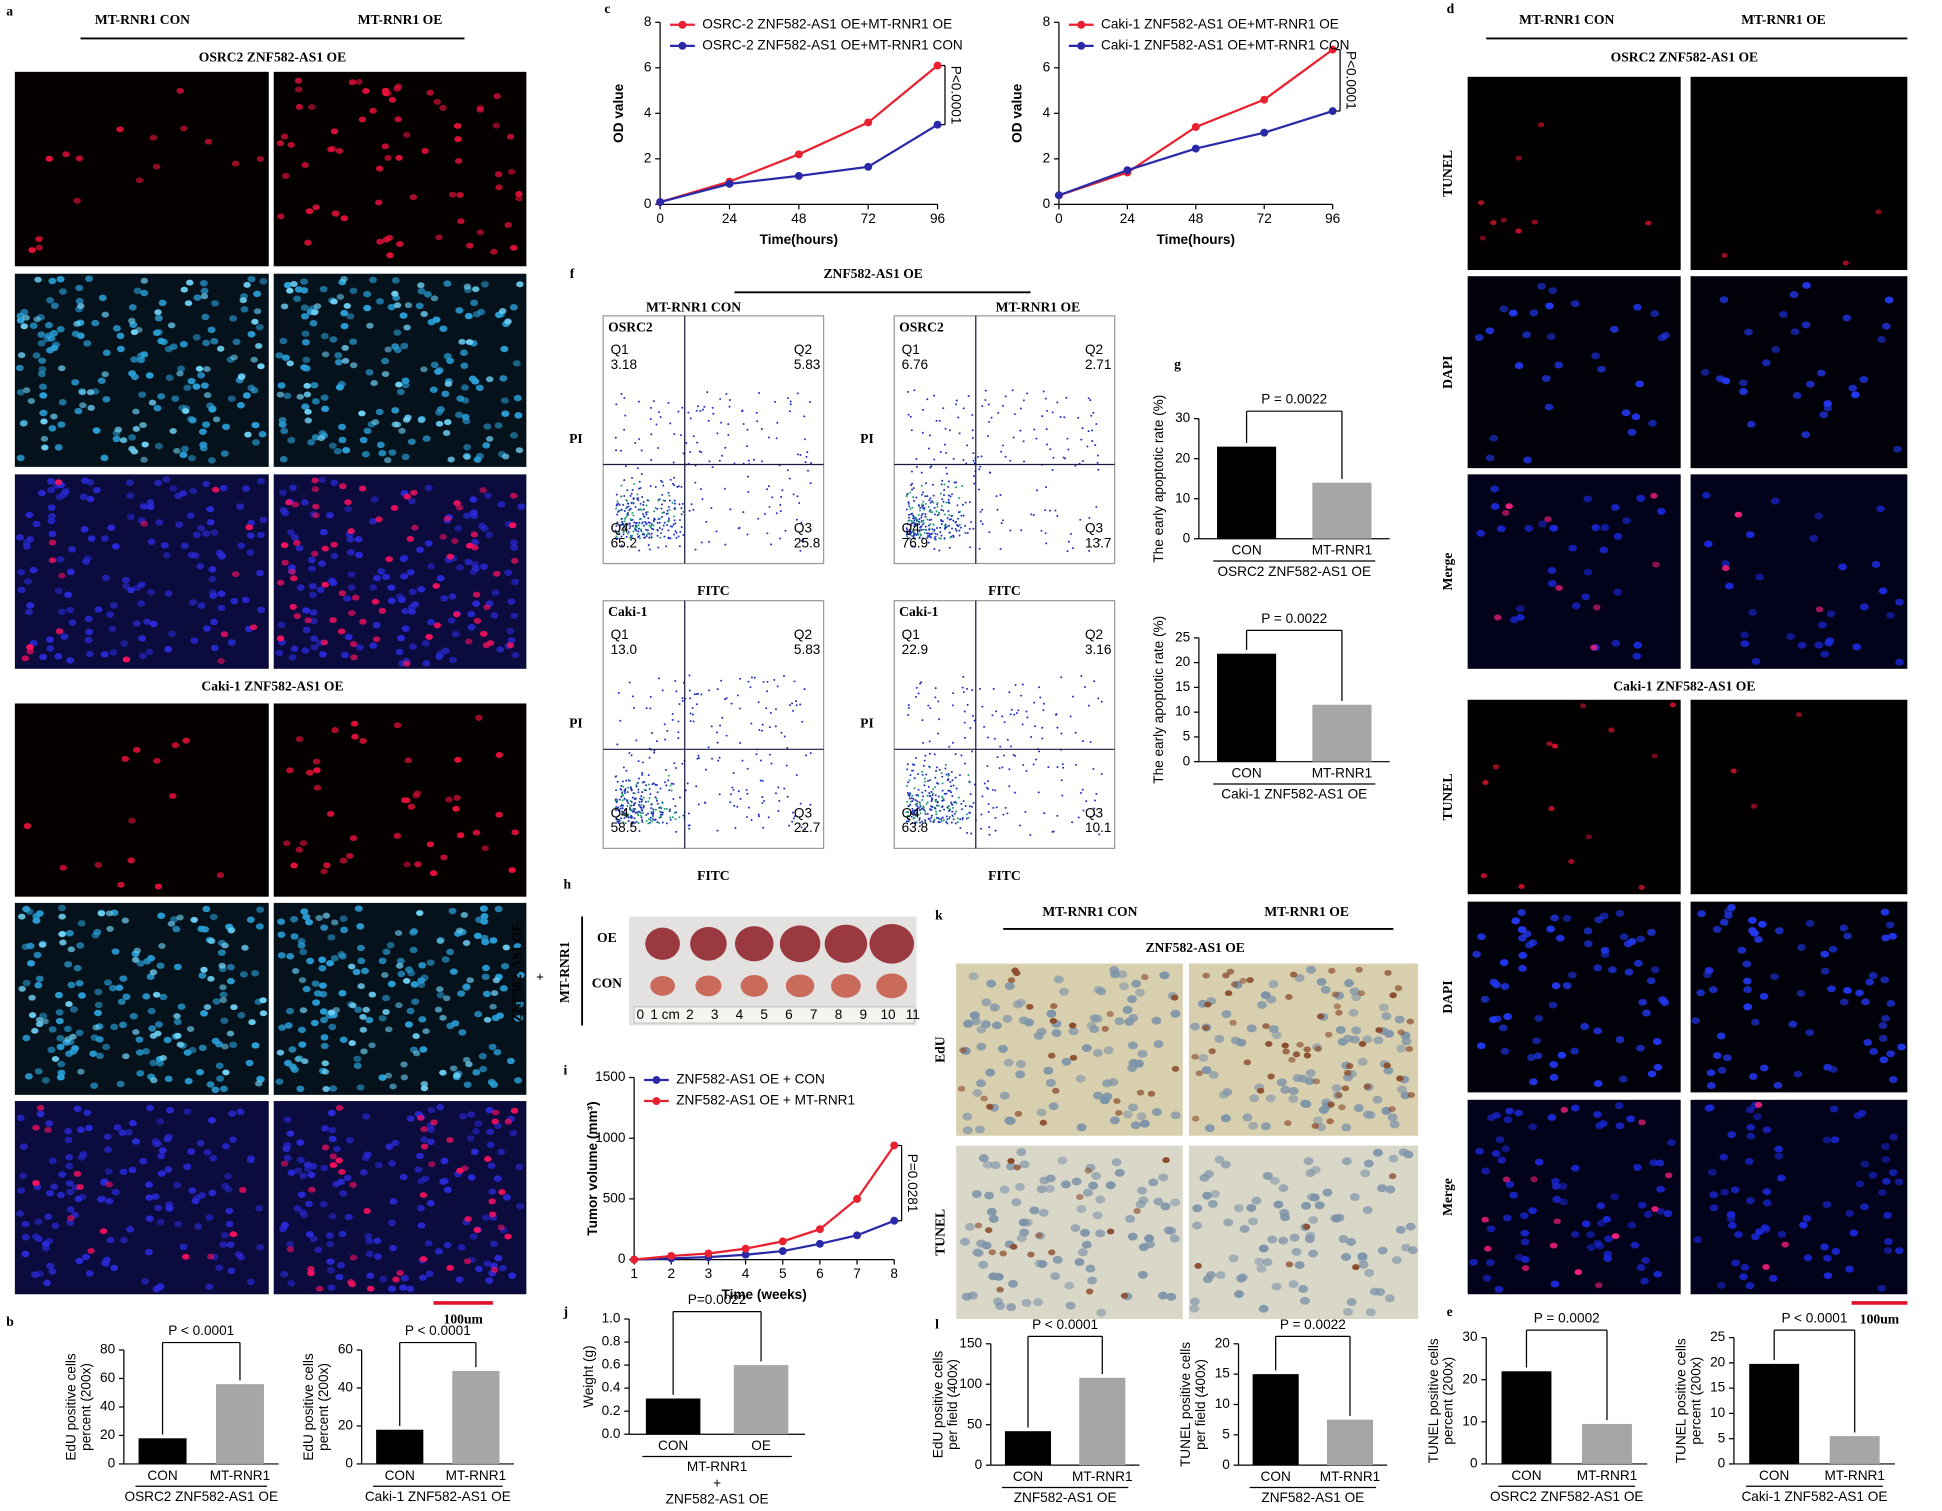 This screenshot has height=1511, width=1942. What do you see at coordinates (648, 203) in the screenshot?
I see `y-tick-label: 0` at bounding box center [648, 203].